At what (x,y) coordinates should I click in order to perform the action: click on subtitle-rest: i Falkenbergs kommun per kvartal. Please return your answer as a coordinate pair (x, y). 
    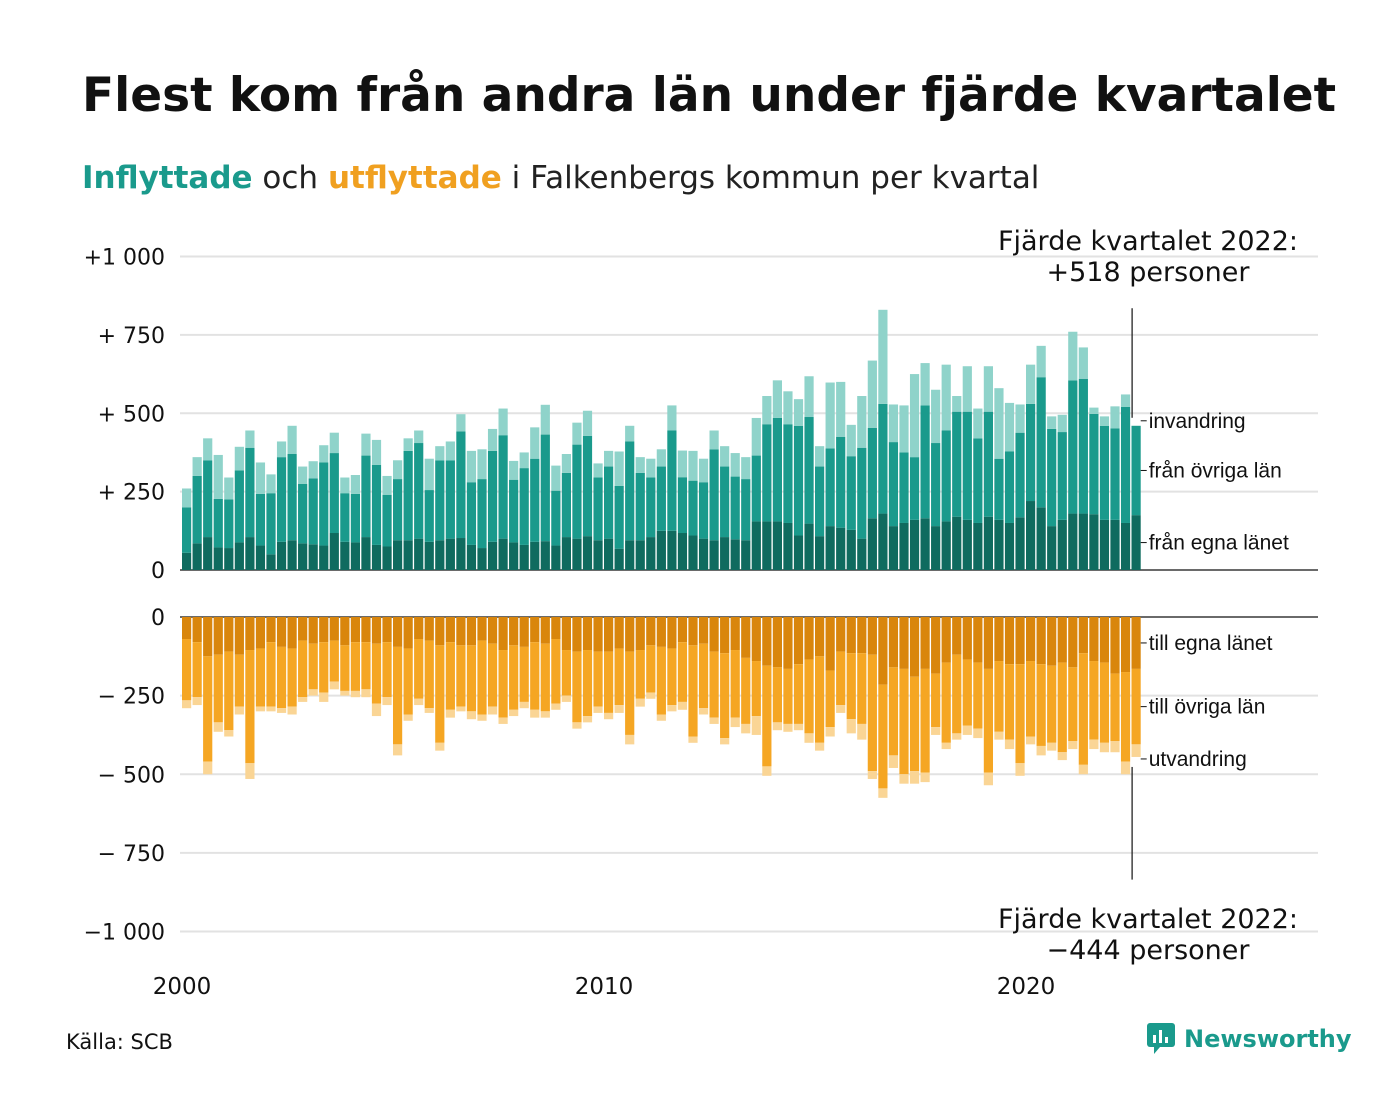
    Looking at the image, I should click on (770, 178).